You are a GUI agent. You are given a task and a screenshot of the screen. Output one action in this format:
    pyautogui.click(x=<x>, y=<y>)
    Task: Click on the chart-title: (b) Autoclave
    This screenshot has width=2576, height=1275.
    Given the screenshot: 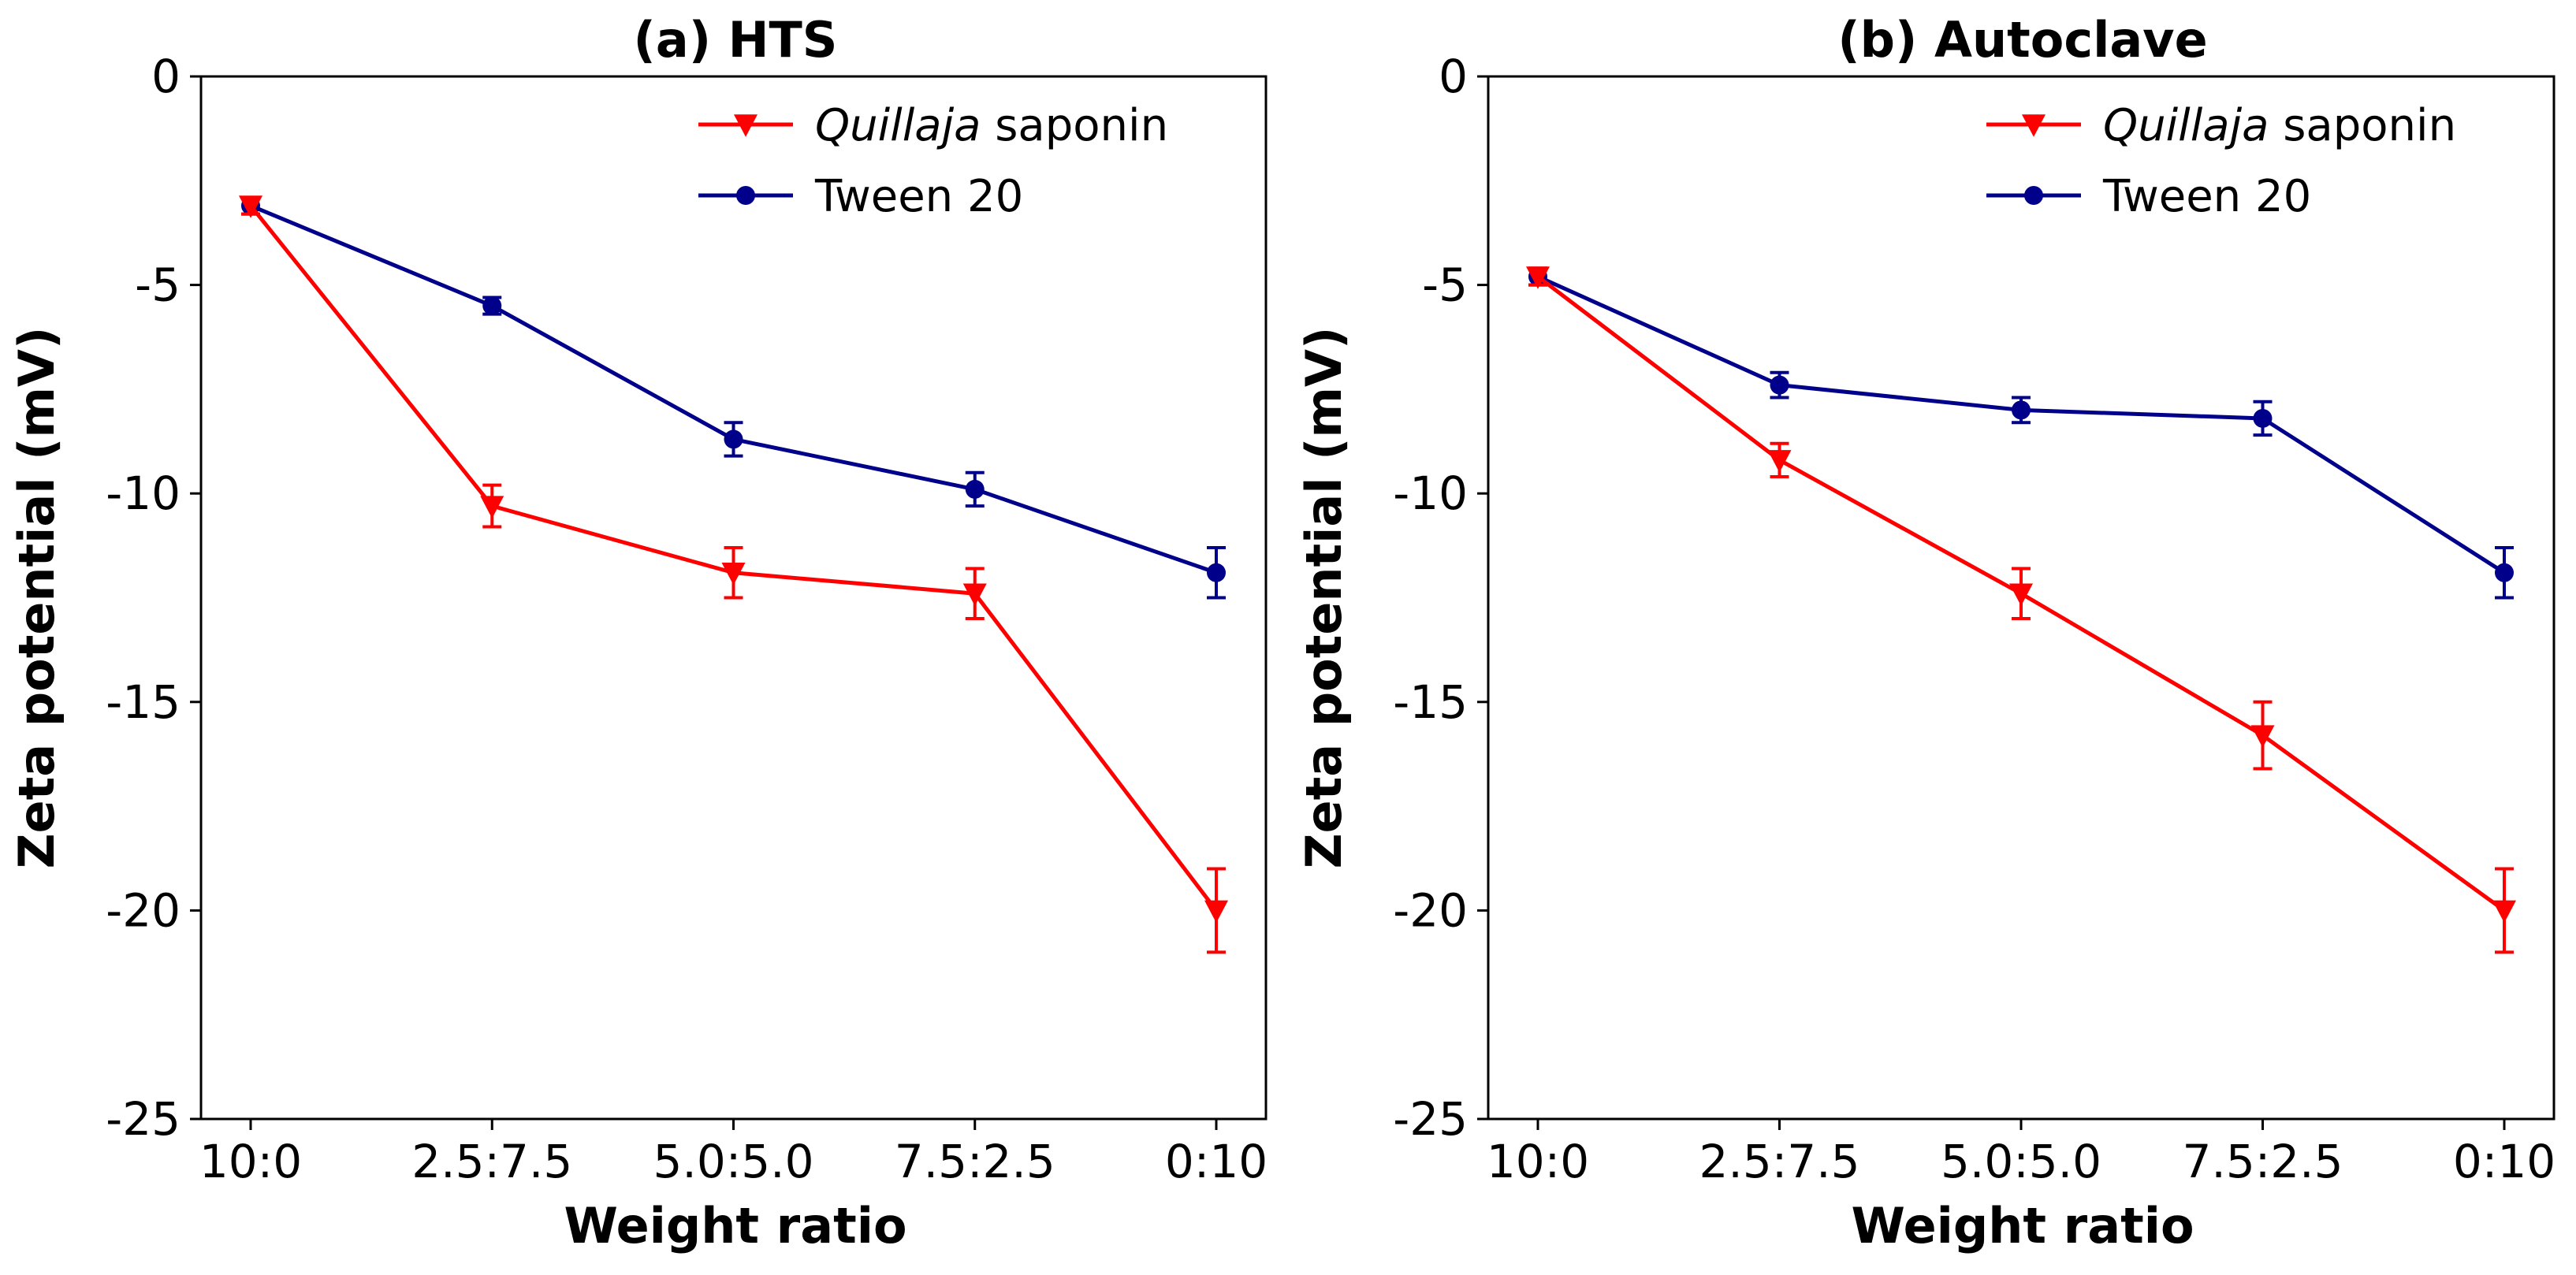 What is the action you would take?
    pyautogui.click(x=2022, y=40)
    